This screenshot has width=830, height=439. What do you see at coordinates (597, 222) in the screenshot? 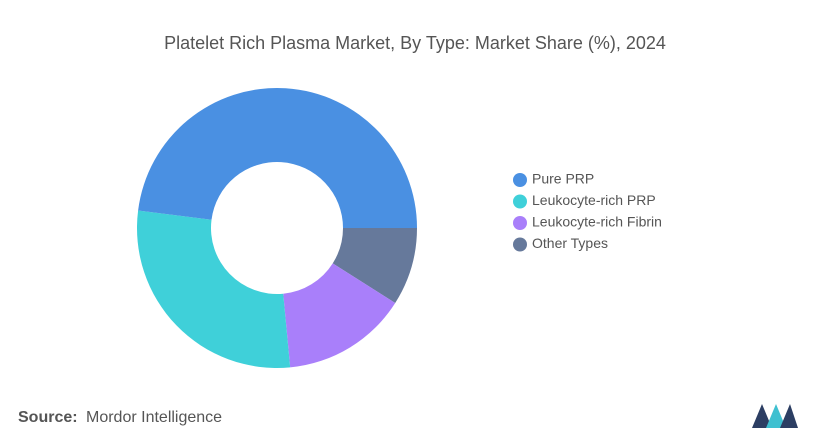
I see `legend-label: Leukocyte-rich Fibrin` at bounding box center [597, 222].